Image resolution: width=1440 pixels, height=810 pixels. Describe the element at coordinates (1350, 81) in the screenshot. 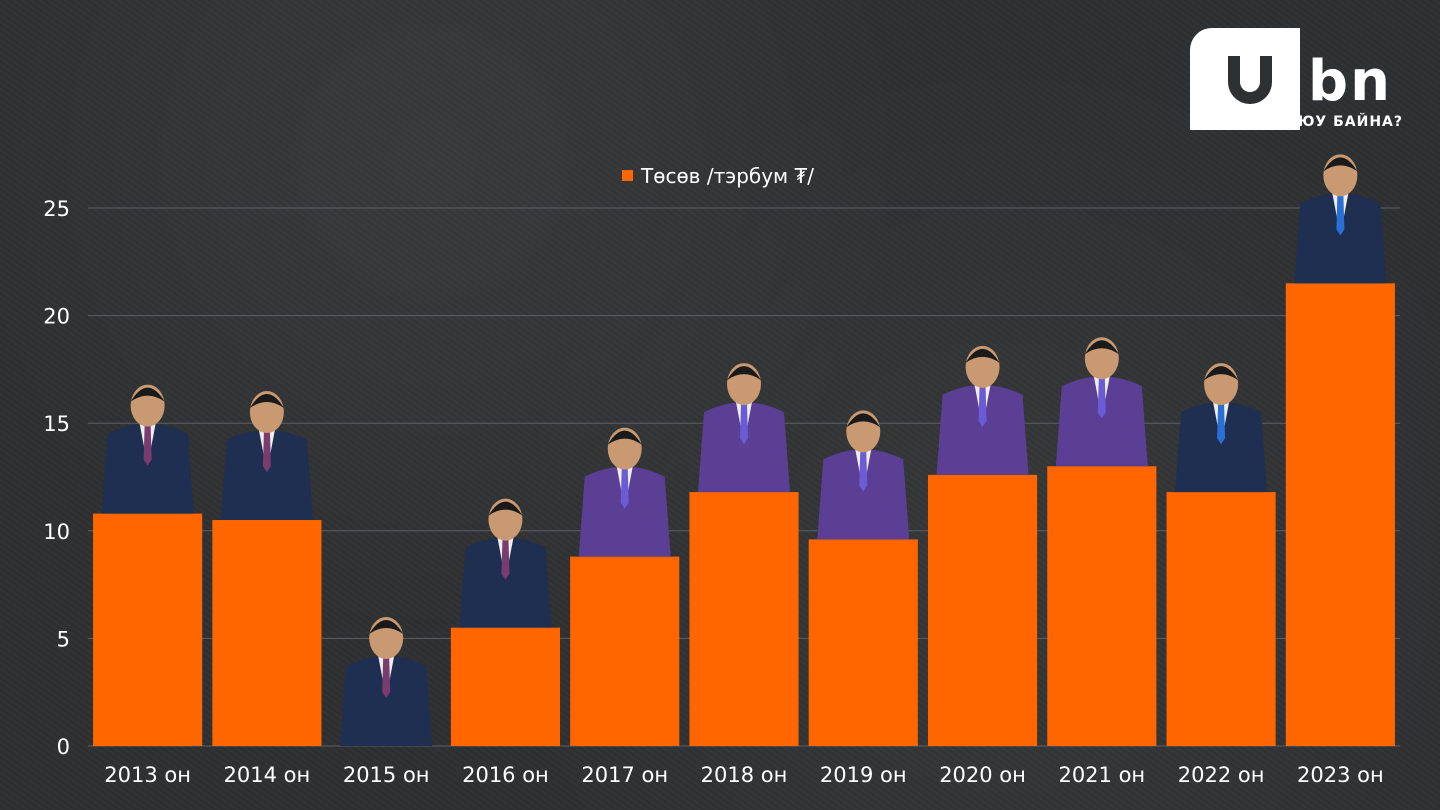

I see `logo-text: bn` at that location.